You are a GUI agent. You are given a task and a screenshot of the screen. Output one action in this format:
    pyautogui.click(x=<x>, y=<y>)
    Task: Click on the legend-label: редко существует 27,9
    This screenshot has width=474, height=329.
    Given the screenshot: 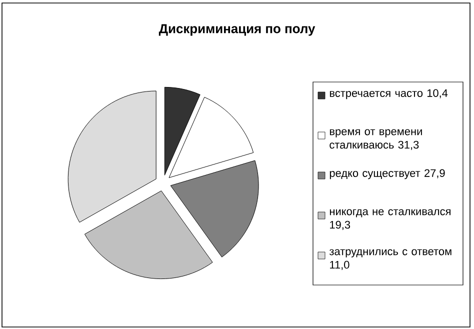 What is the action you would take?
    pyautogui.click(x=387, y=174)
    